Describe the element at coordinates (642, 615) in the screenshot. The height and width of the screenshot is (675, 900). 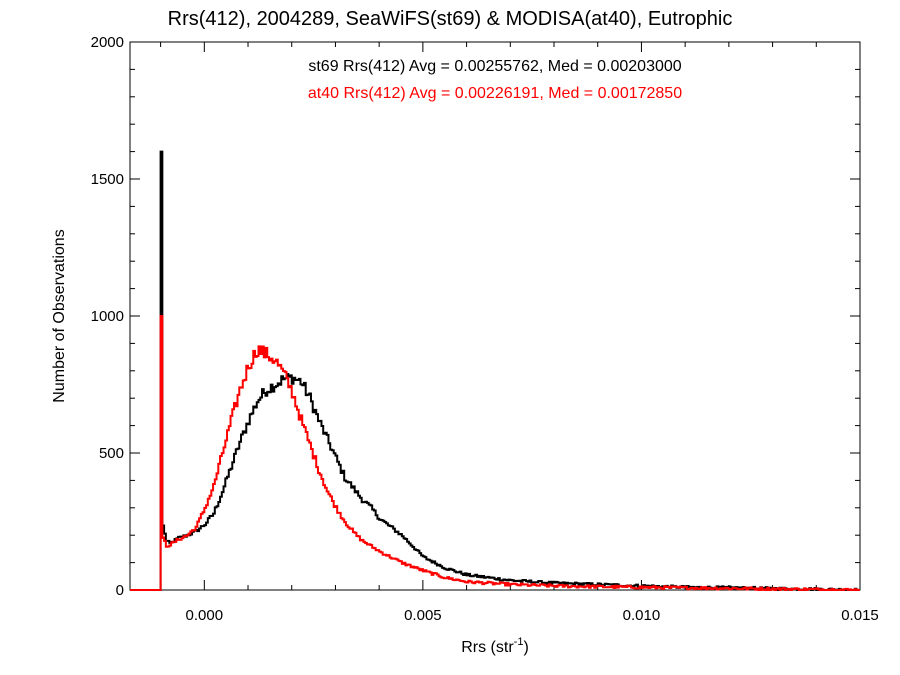
I see `x-tick-label: 0.010` at that location.